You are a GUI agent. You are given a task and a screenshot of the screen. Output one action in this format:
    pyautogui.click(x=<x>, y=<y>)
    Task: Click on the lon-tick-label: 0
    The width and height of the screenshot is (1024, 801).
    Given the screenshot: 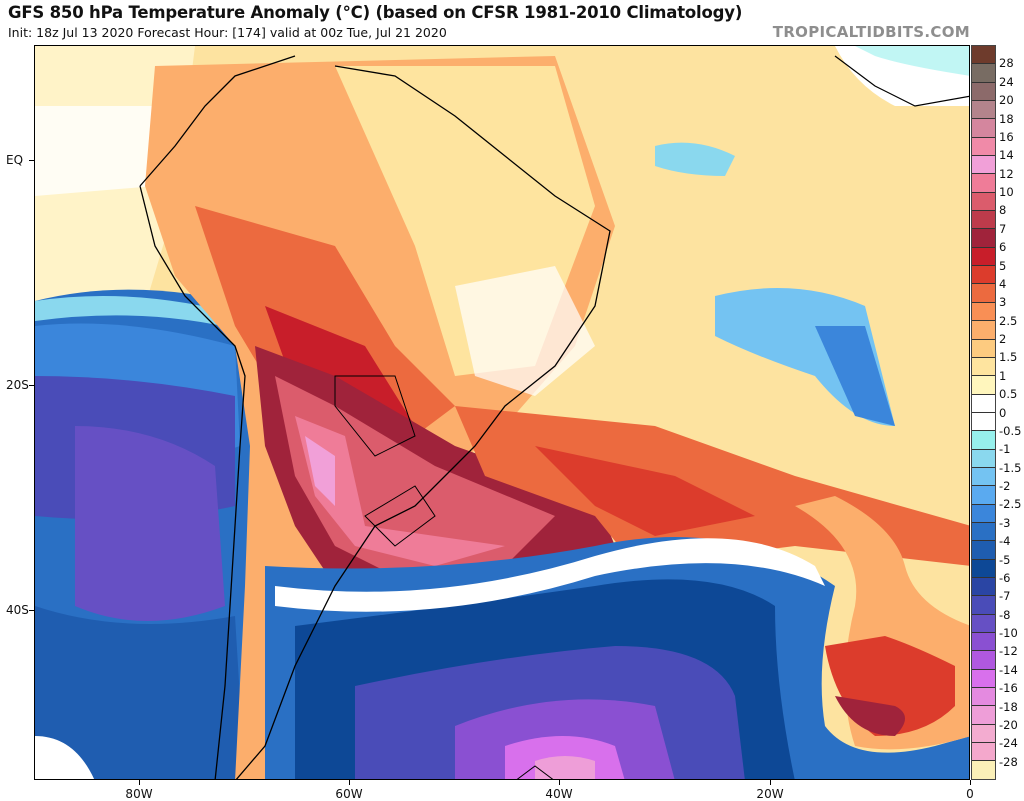 What is the action you would take?
    pyautogui.click(x=970, y=794)
    